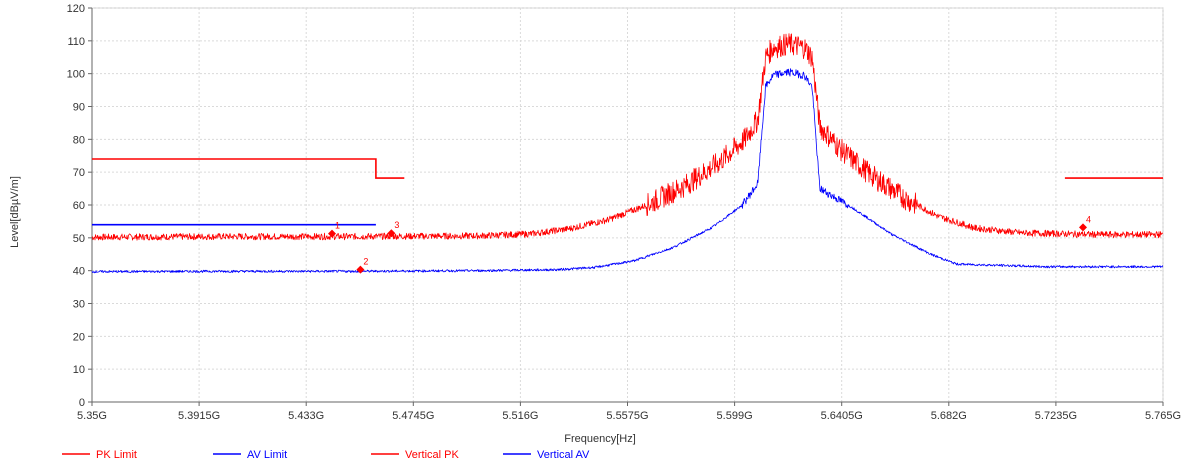 The width and height of the screenshot is (1191, 468). I want to click on legend-label: Vertical AV, so click(563, 455).